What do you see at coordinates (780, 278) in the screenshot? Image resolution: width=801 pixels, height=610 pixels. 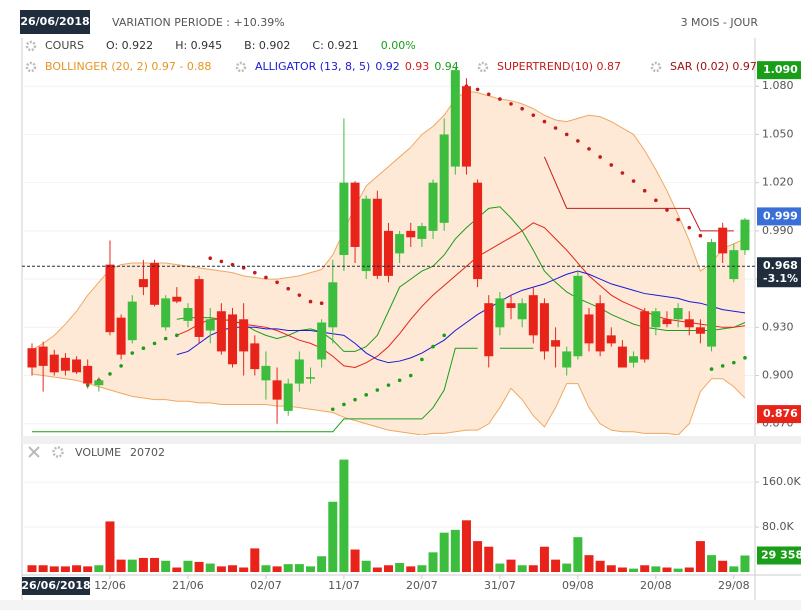 I see `reference-change: -3.1%` at bounding box center [780, 278].